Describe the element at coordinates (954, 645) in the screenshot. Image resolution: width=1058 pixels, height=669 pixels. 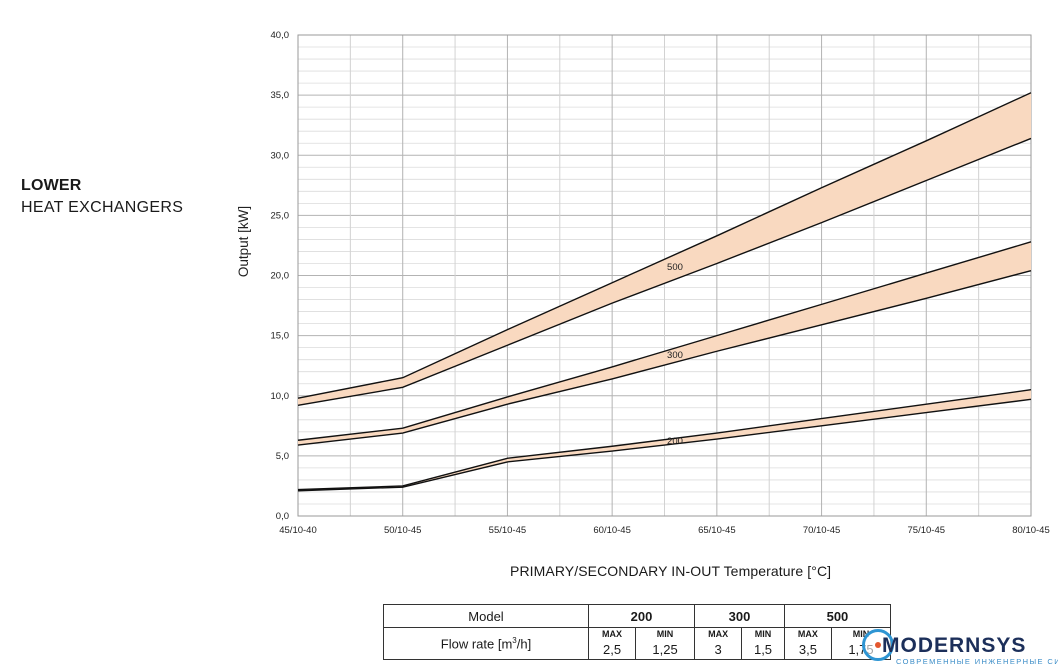
I see `logo-wordmark: MODERNSYS` at that location.